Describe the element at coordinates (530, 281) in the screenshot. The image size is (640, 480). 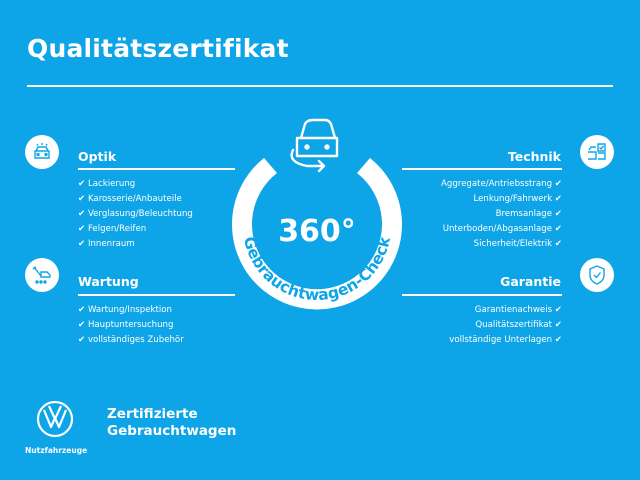
I see `garantie-heading: Garantie` at that location.